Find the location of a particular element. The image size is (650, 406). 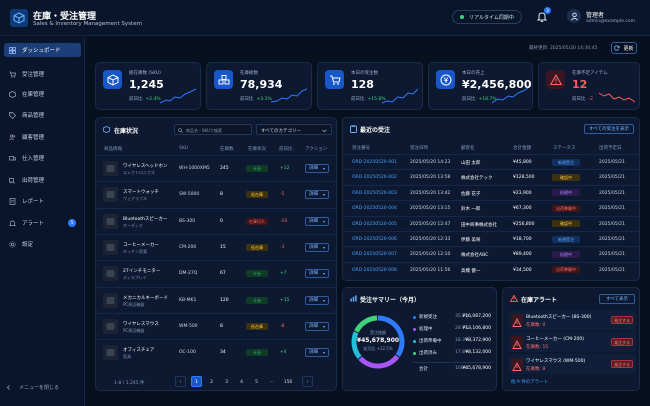

inventory-search: 商品名・SKUで検索 is located at coordinates (213, 129).